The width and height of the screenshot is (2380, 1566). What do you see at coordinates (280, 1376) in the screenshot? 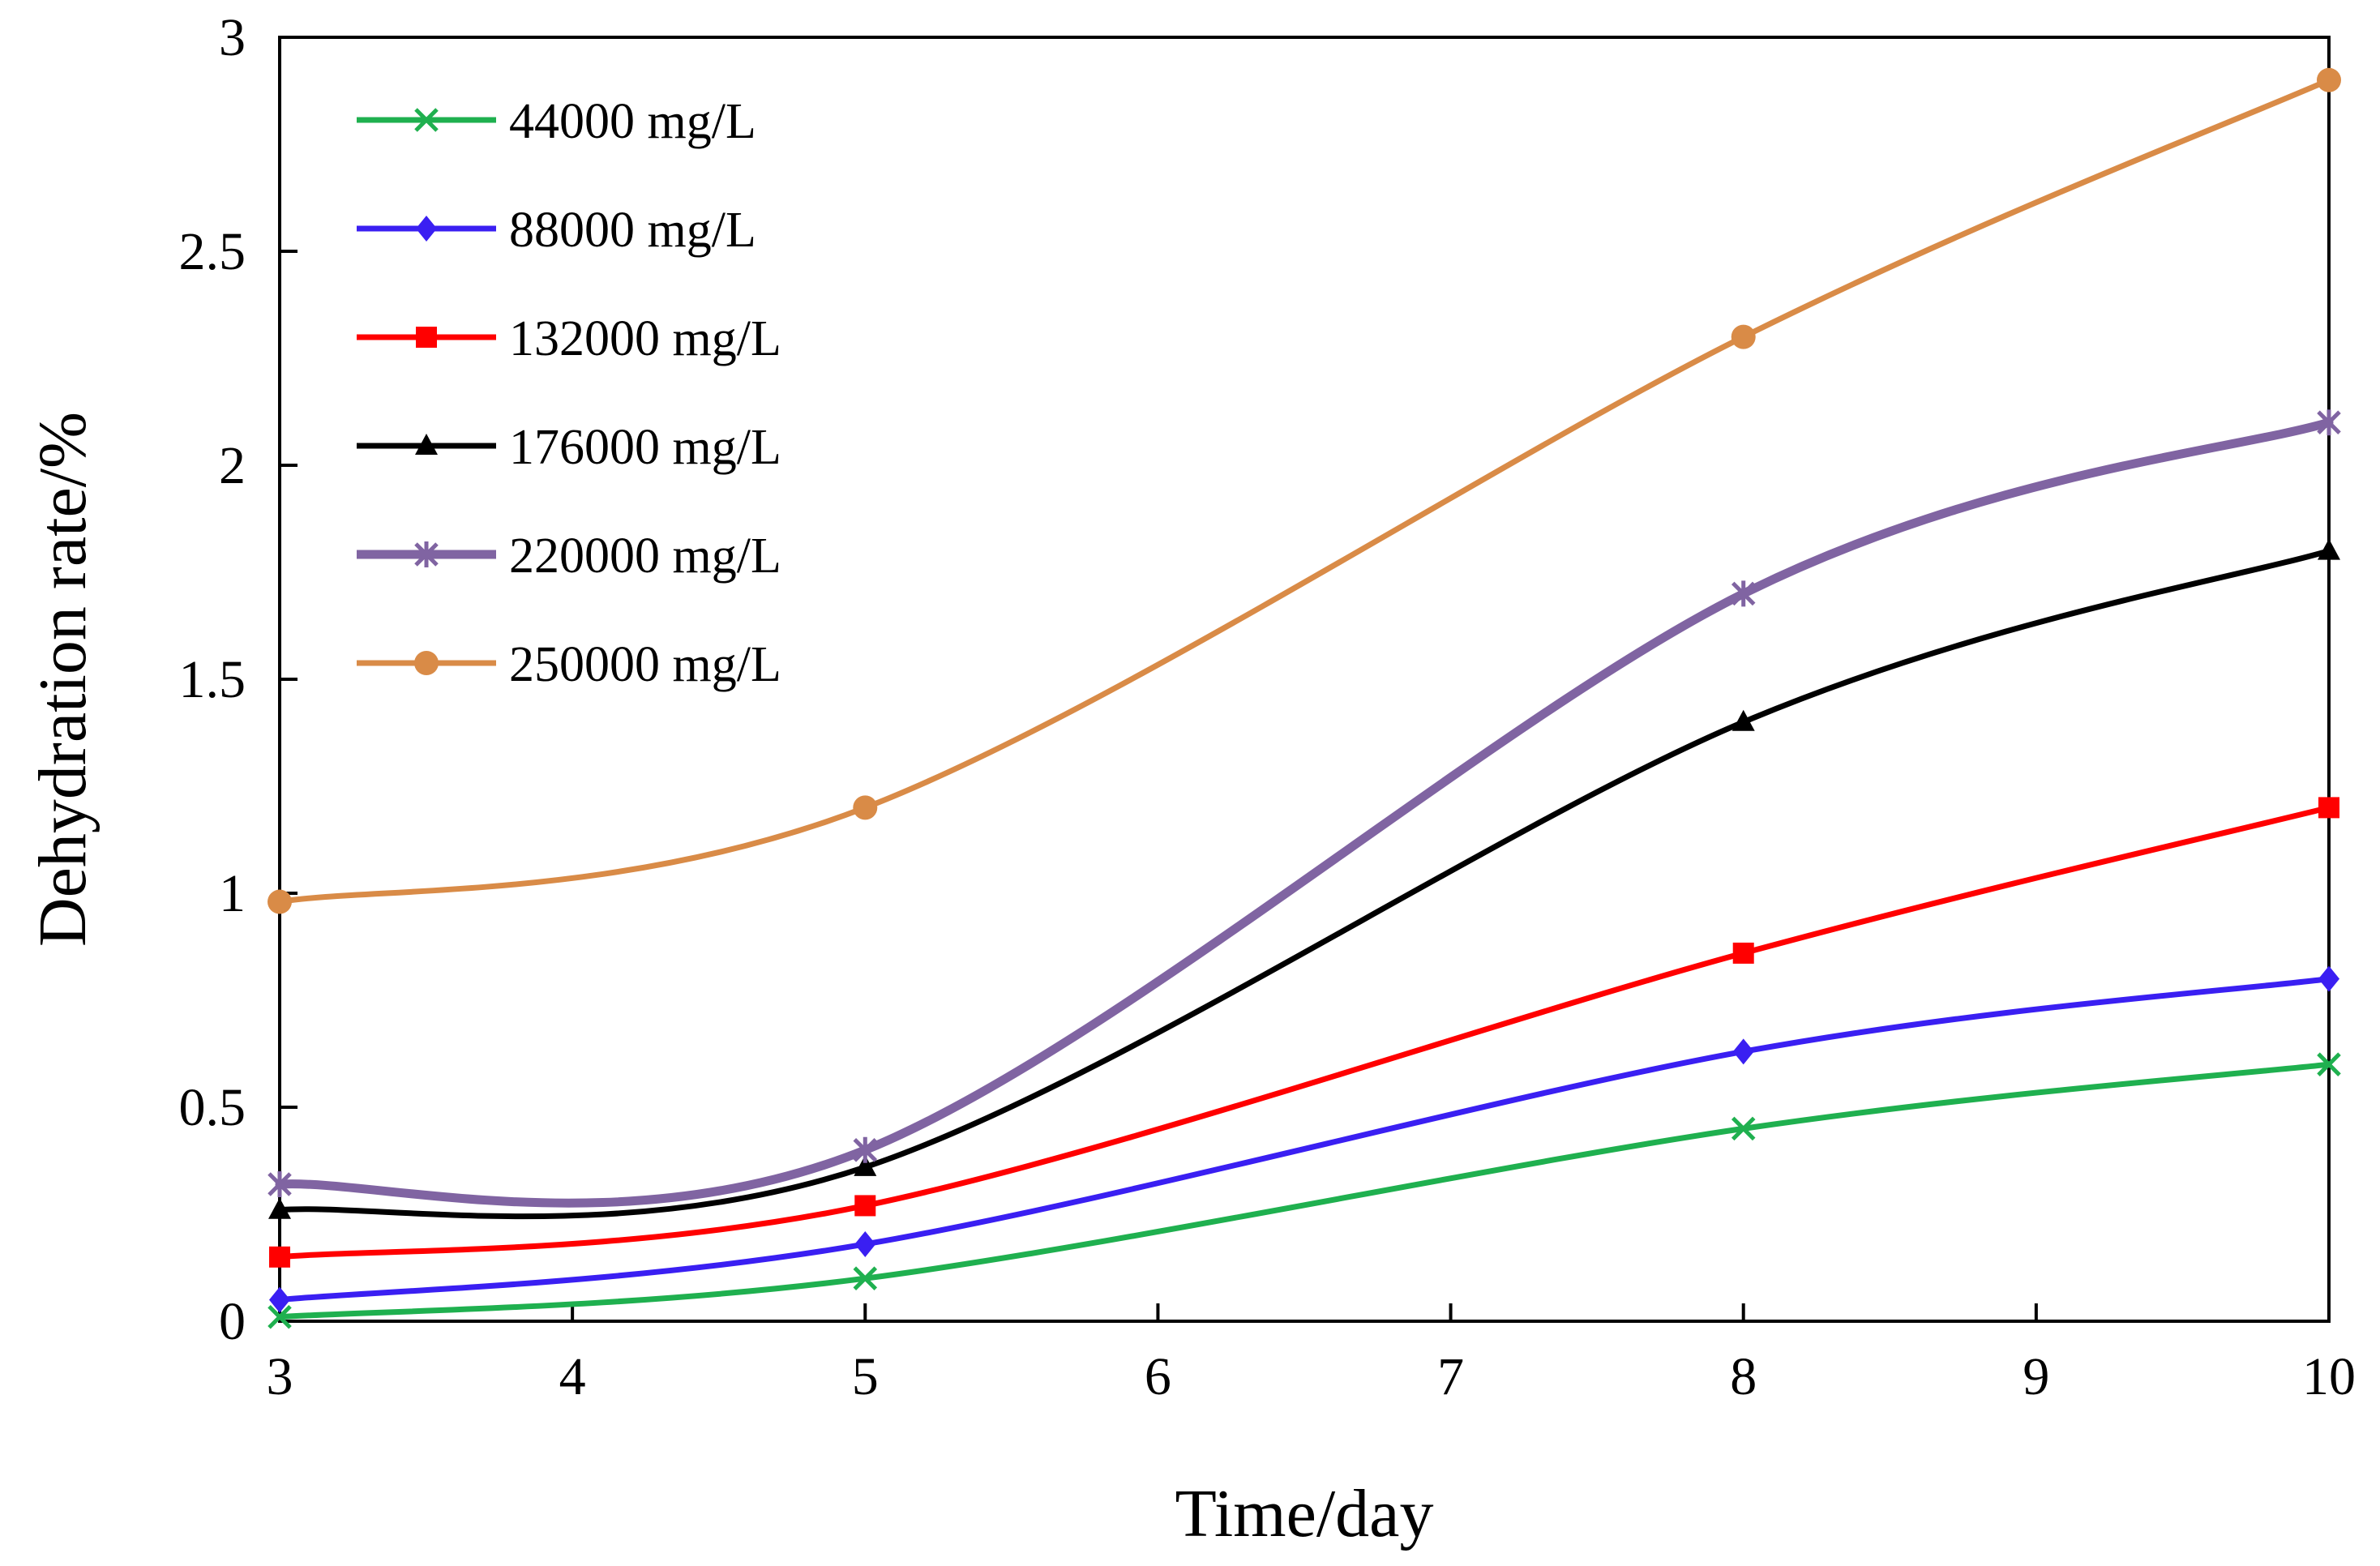
I see `x-tick-label: 3` at bounding box center [280, 1376].